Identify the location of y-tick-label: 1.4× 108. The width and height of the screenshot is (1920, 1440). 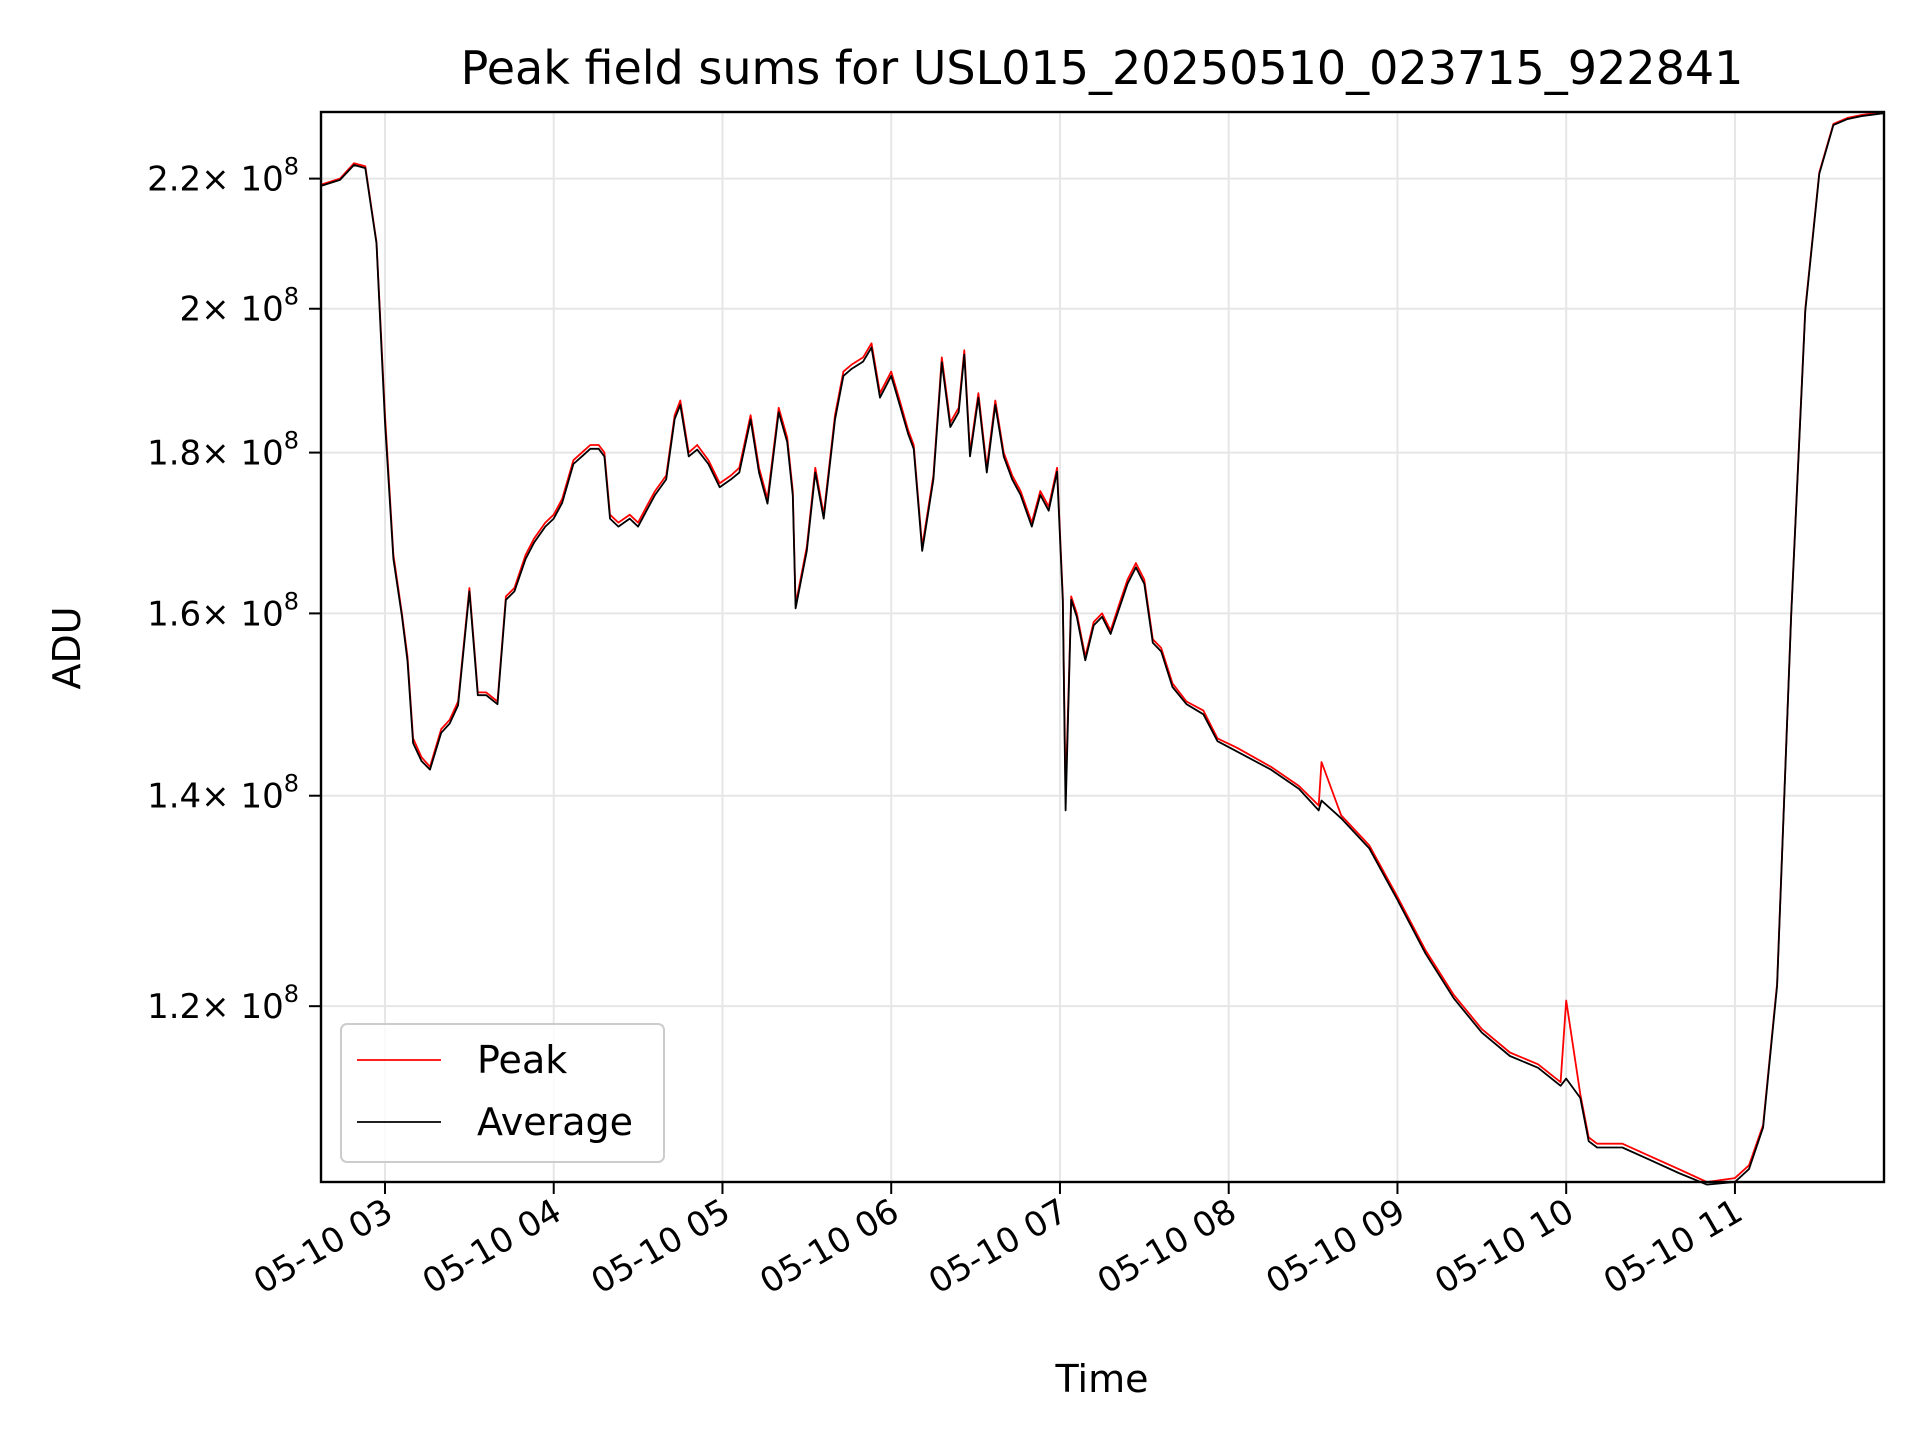
(223, 793).